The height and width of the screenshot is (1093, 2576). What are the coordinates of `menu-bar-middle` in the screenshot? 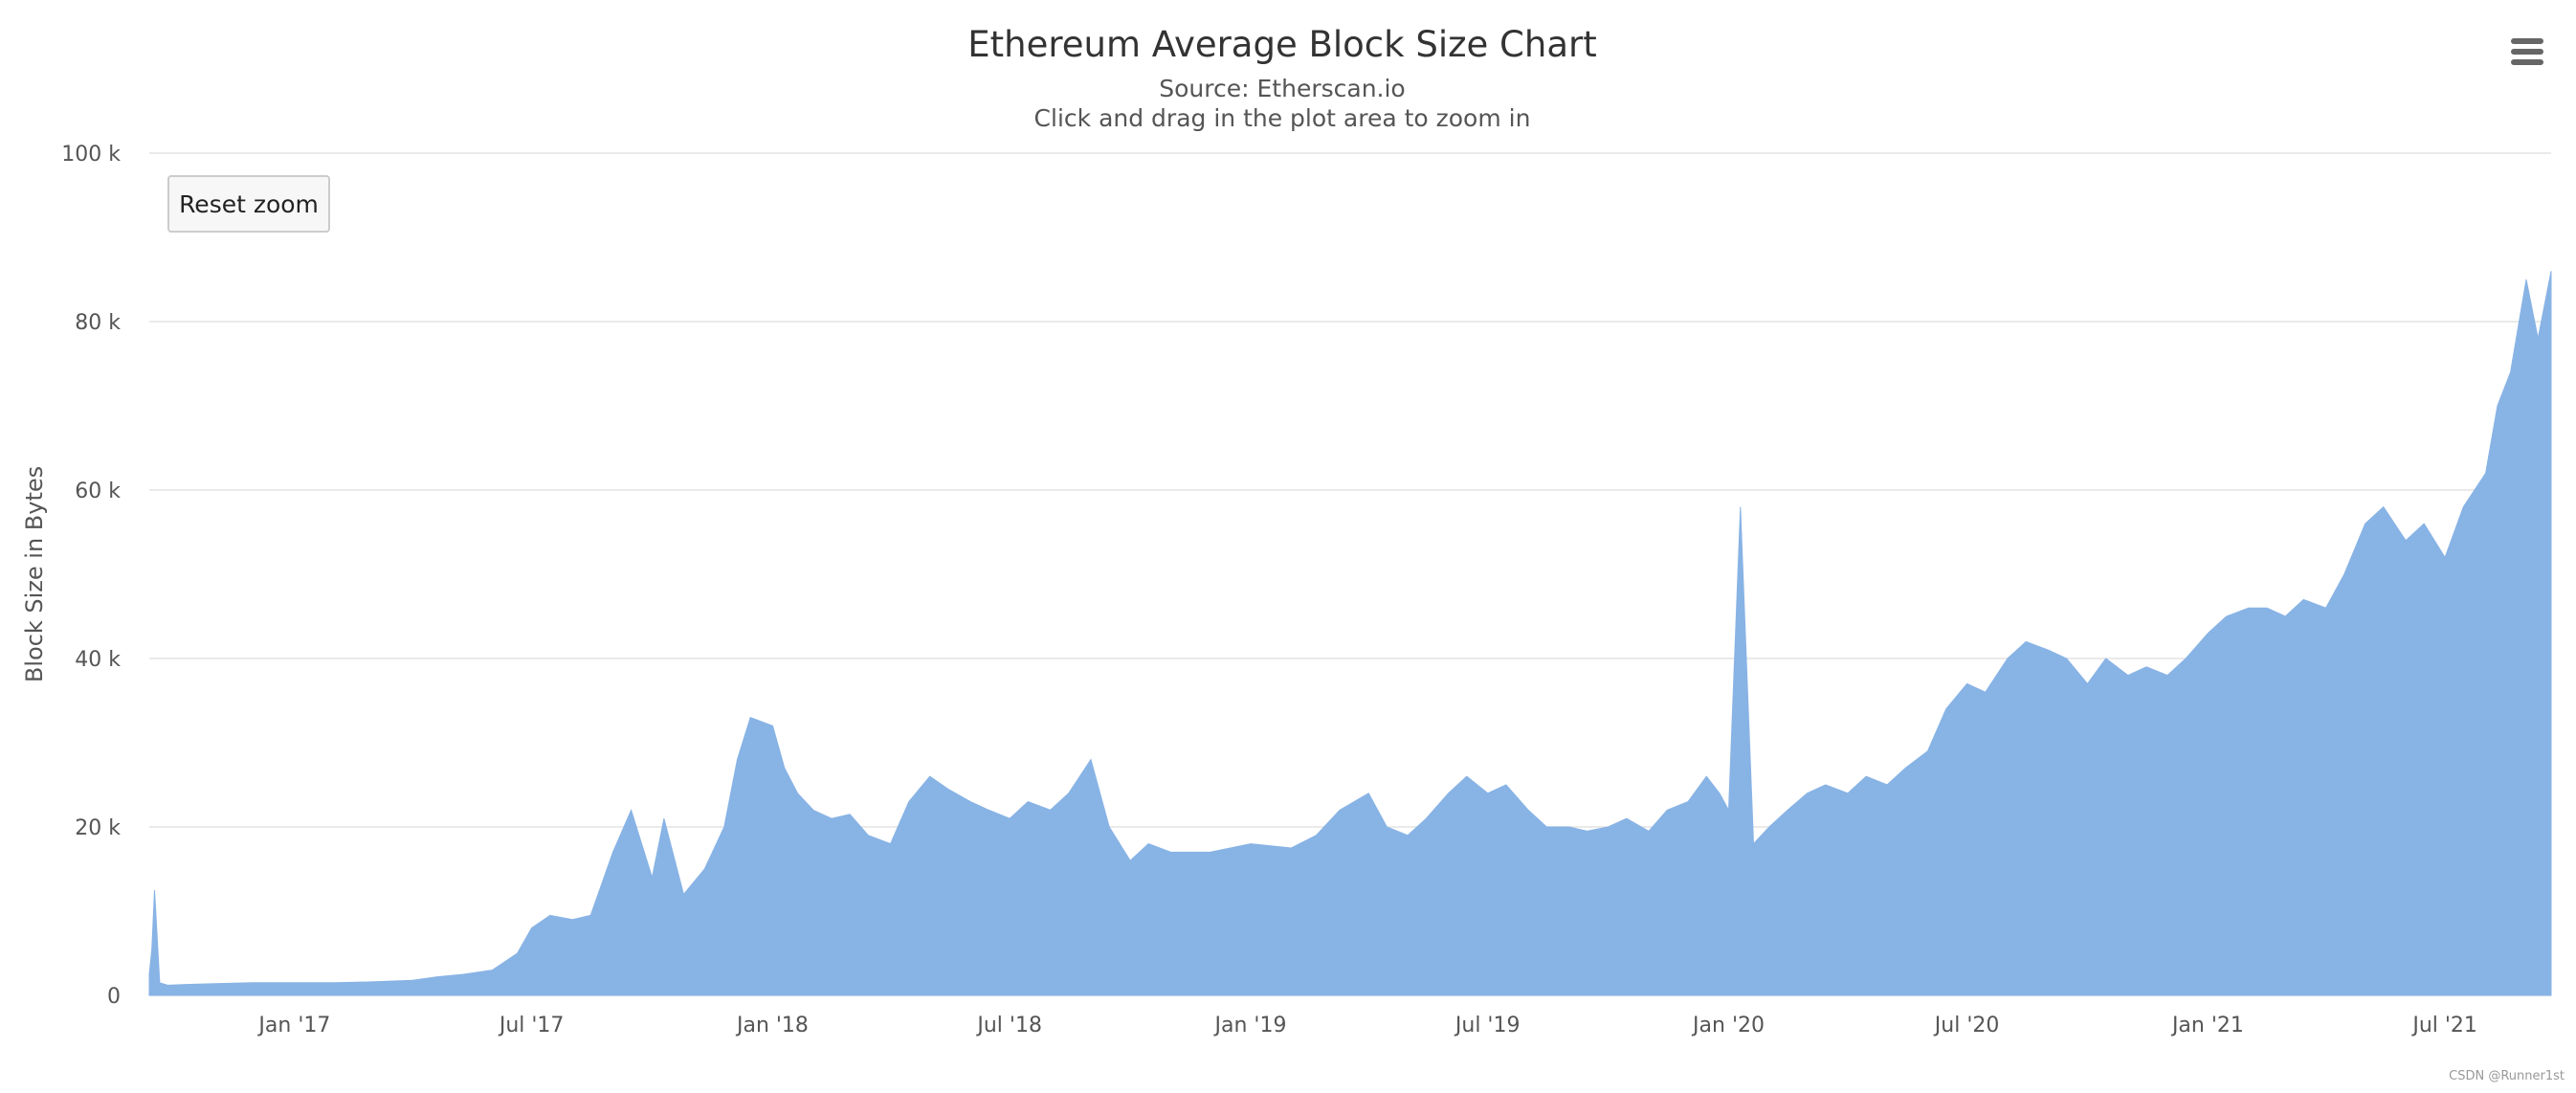 It's located at (2527, 52).